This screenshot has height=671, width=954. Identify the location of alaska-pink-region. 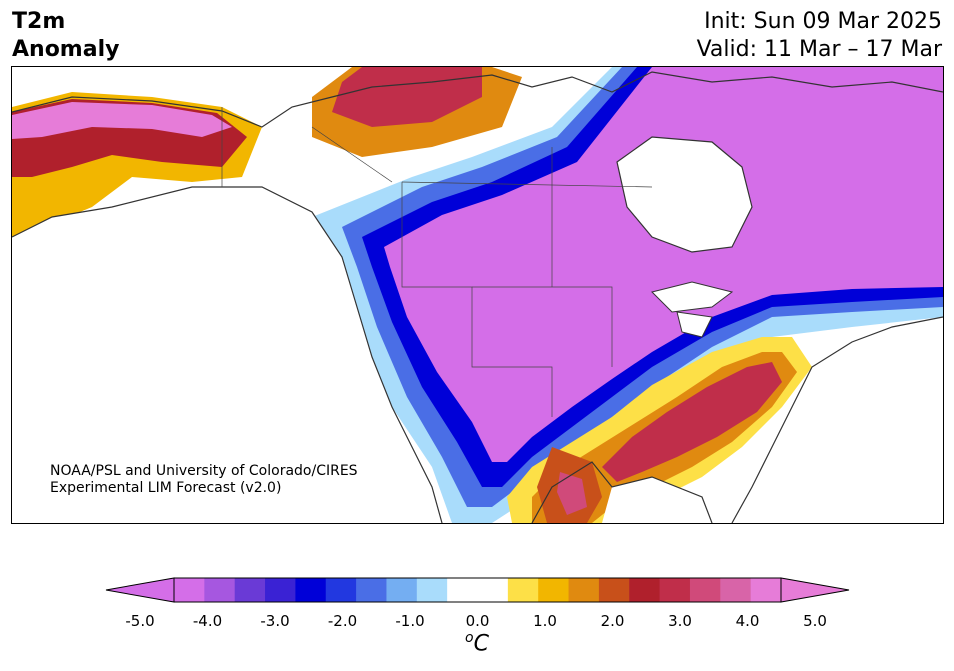
(122, 120).